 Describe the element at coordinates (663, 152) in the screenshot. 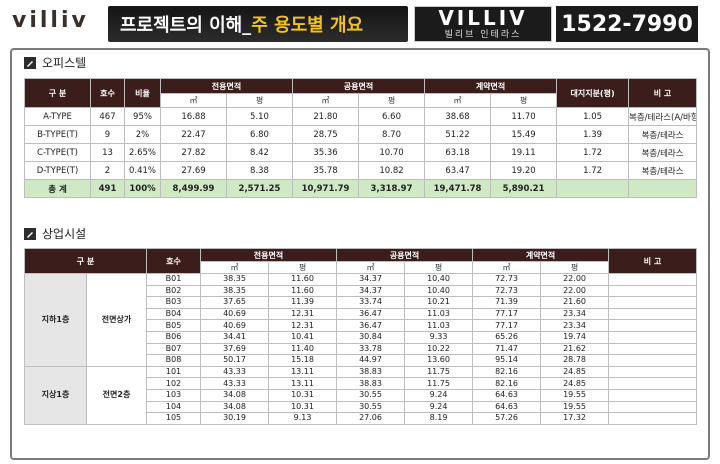

I see `cell-note: 복층/테라스` at that location.